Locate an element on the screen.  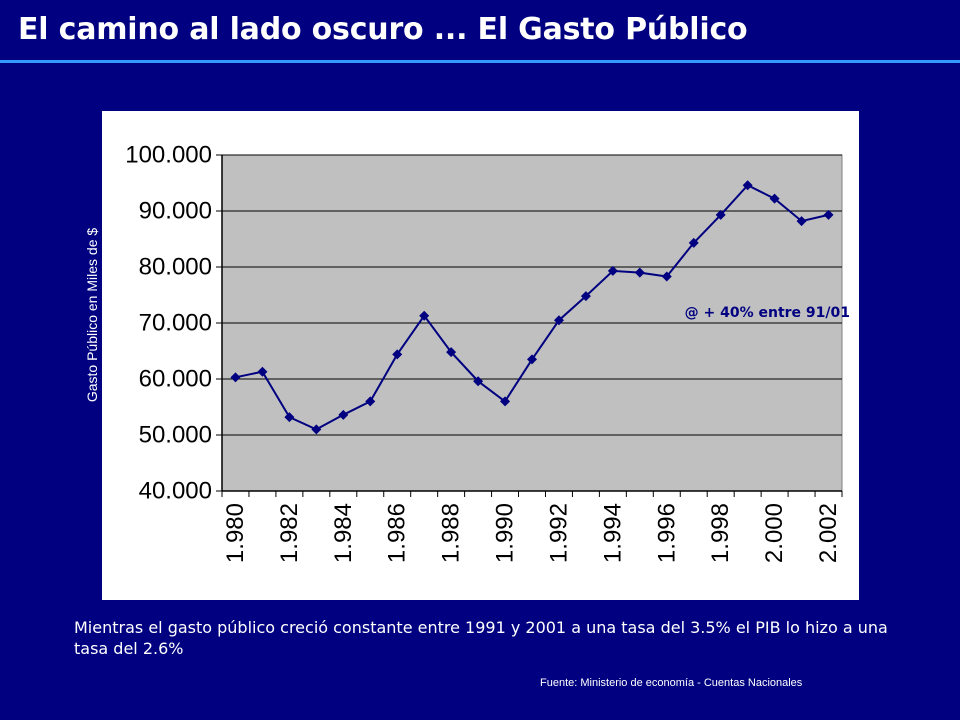
chart-annotation: @ + 40% entre 91/01 is located at coordinates (767, 313).